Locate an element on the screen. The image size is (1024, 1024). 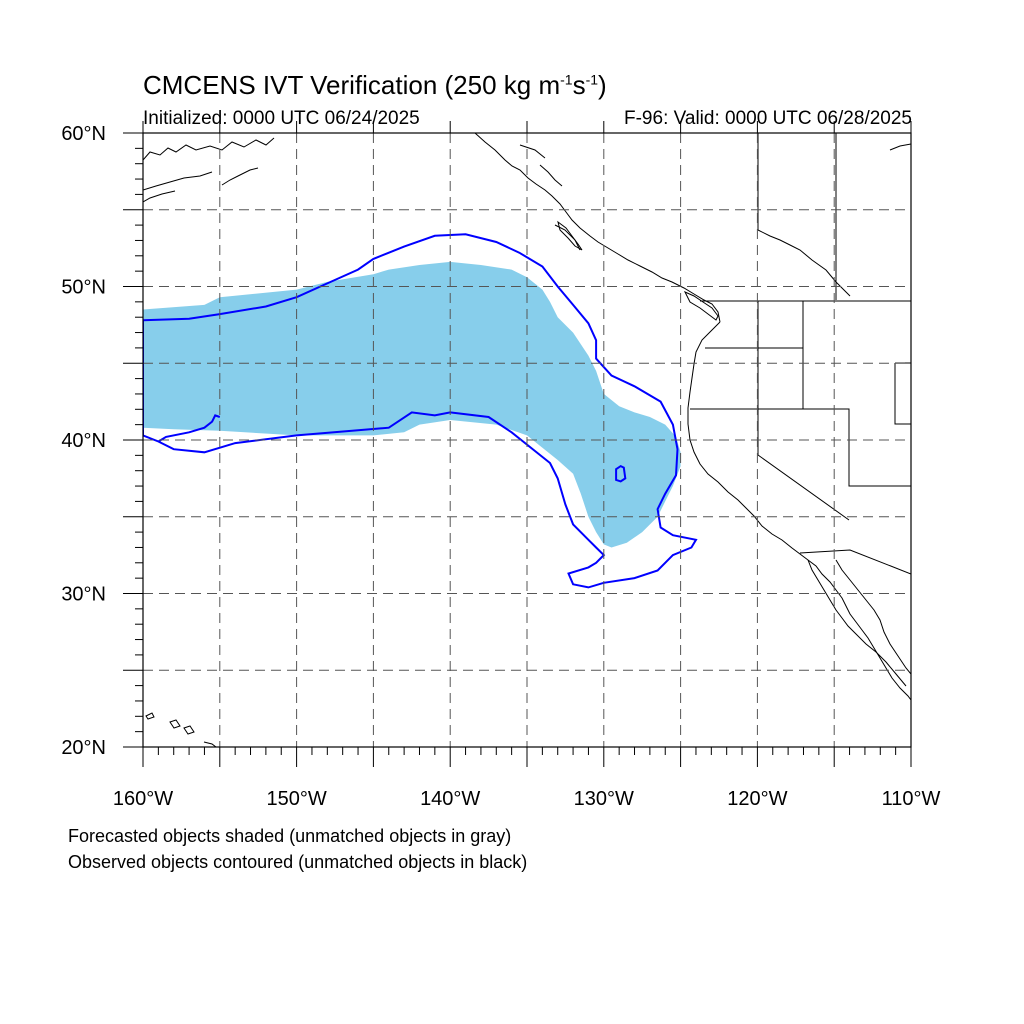
map-title-exp2: -1 is located at coordinates (592, 79).